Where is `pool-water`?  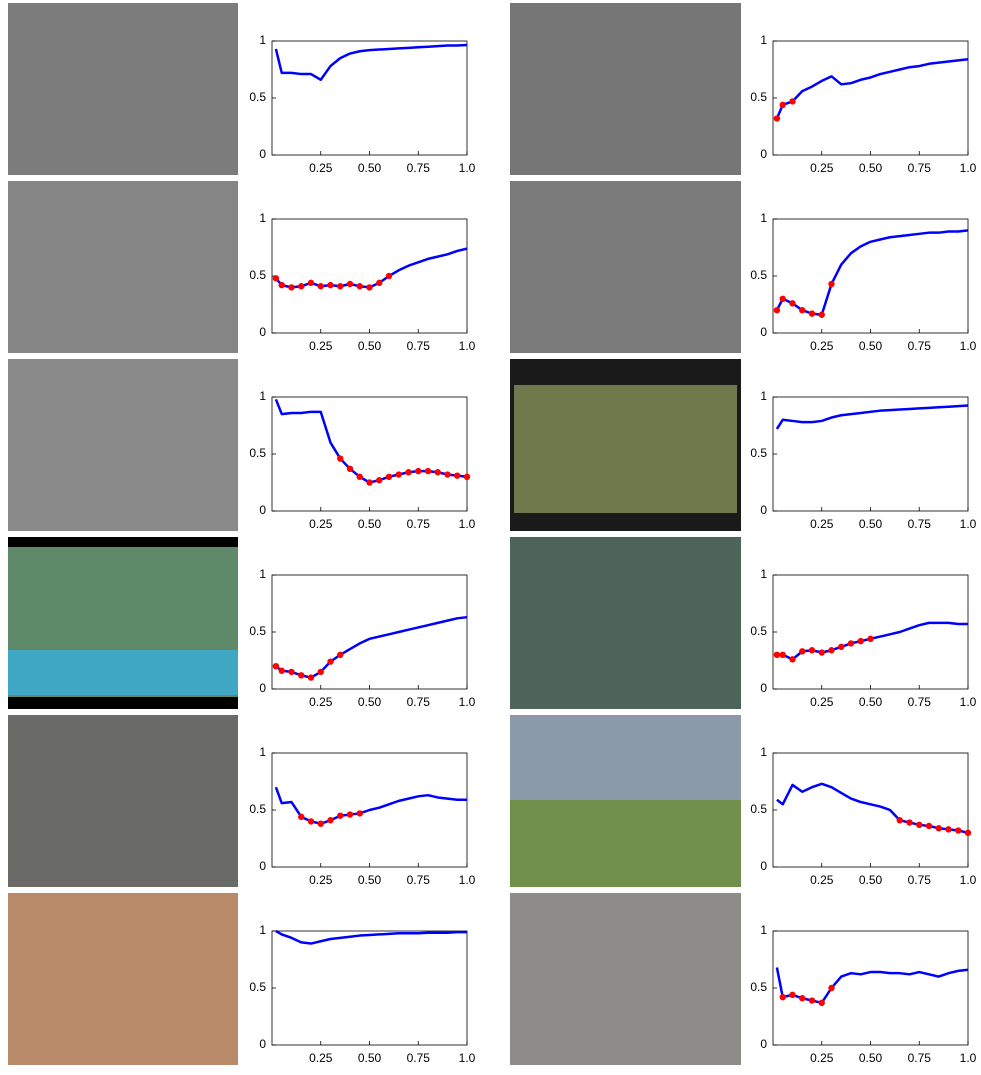
pool-water is located at coordinates (123, 672).